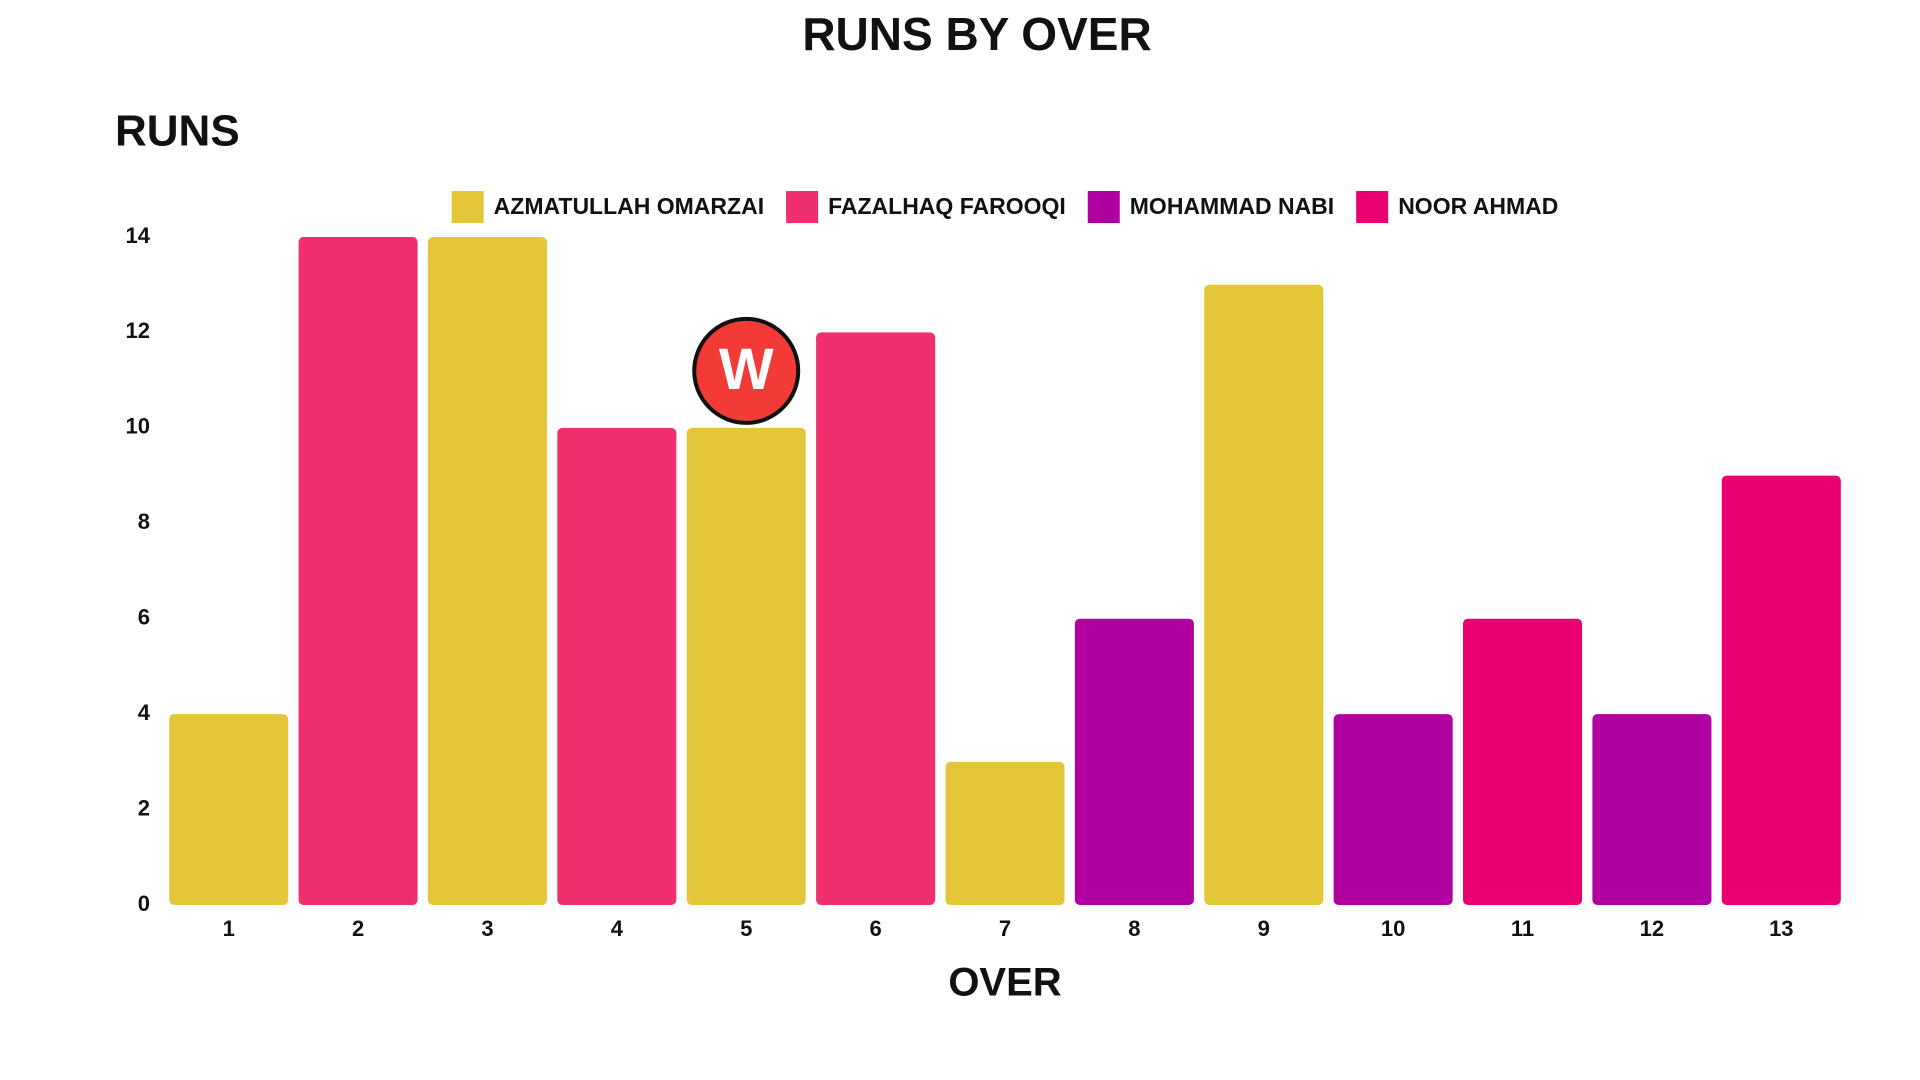 Image resolution: width=1920 pixels, height=1080 pixels. What do you see at coordinates (1004, 983) in the screenshot?
I see `x-axis-label: OVER` at bounding box center [1004, 983].